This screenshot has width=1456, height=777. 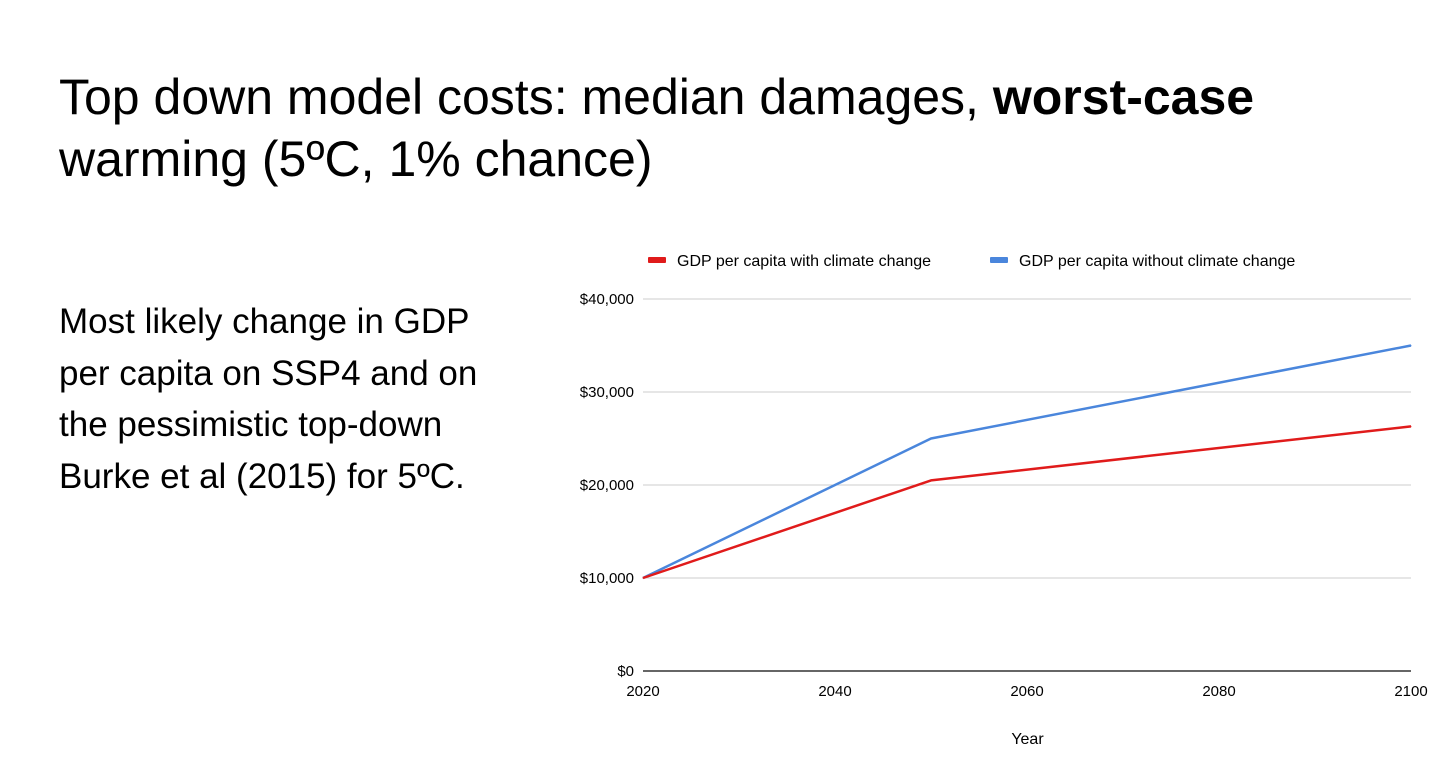 I want to click on x-tick-label: 2020, so click(x=642, y=691).